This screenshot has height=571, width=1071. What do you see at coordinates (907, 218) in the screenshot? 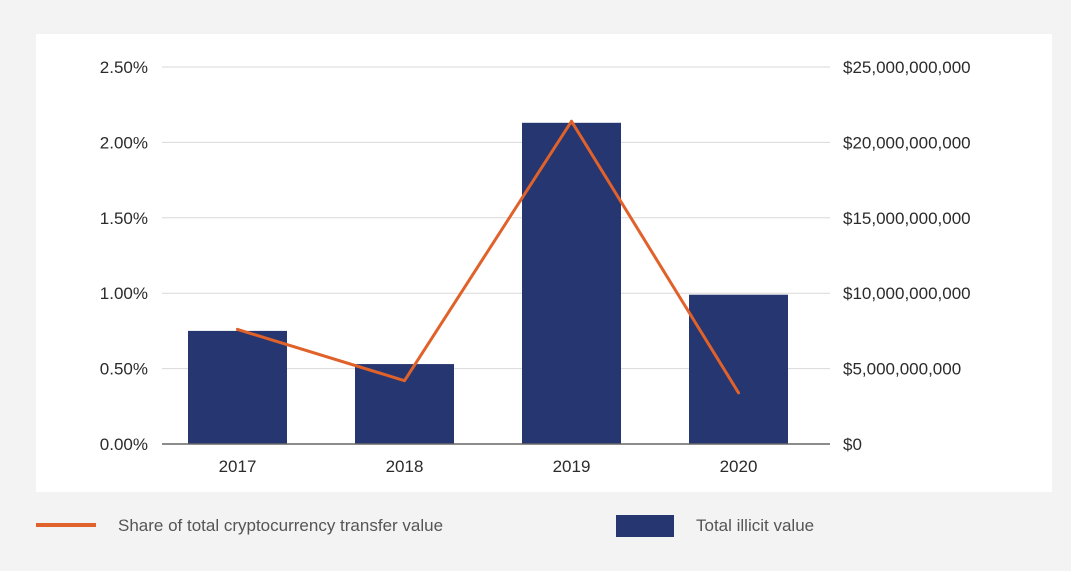
I see `y-right-tick-label: $15,000,000,000` at bounding box center [907, 218].